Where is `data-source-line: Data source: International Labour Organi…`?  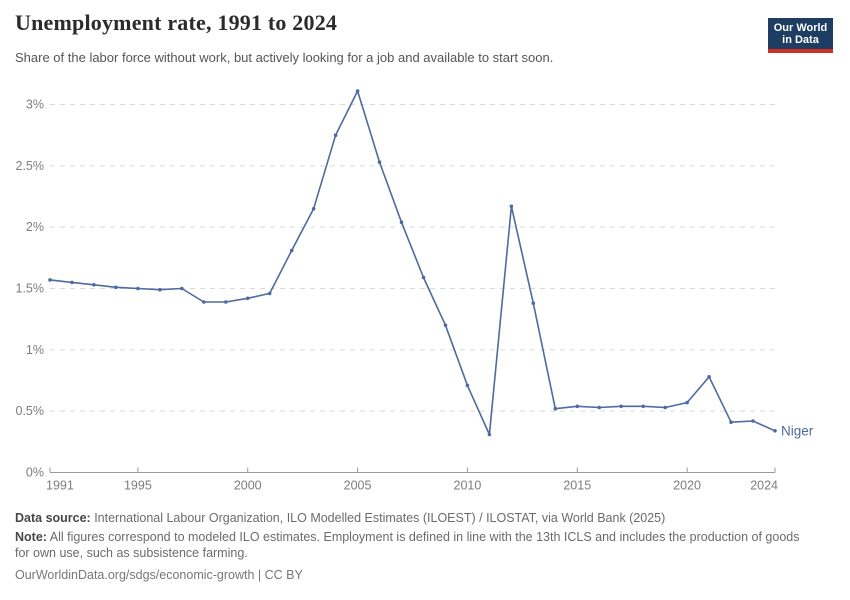
data-source-line: Data source: International Labour Organi… is located at coordinates (411, 518).